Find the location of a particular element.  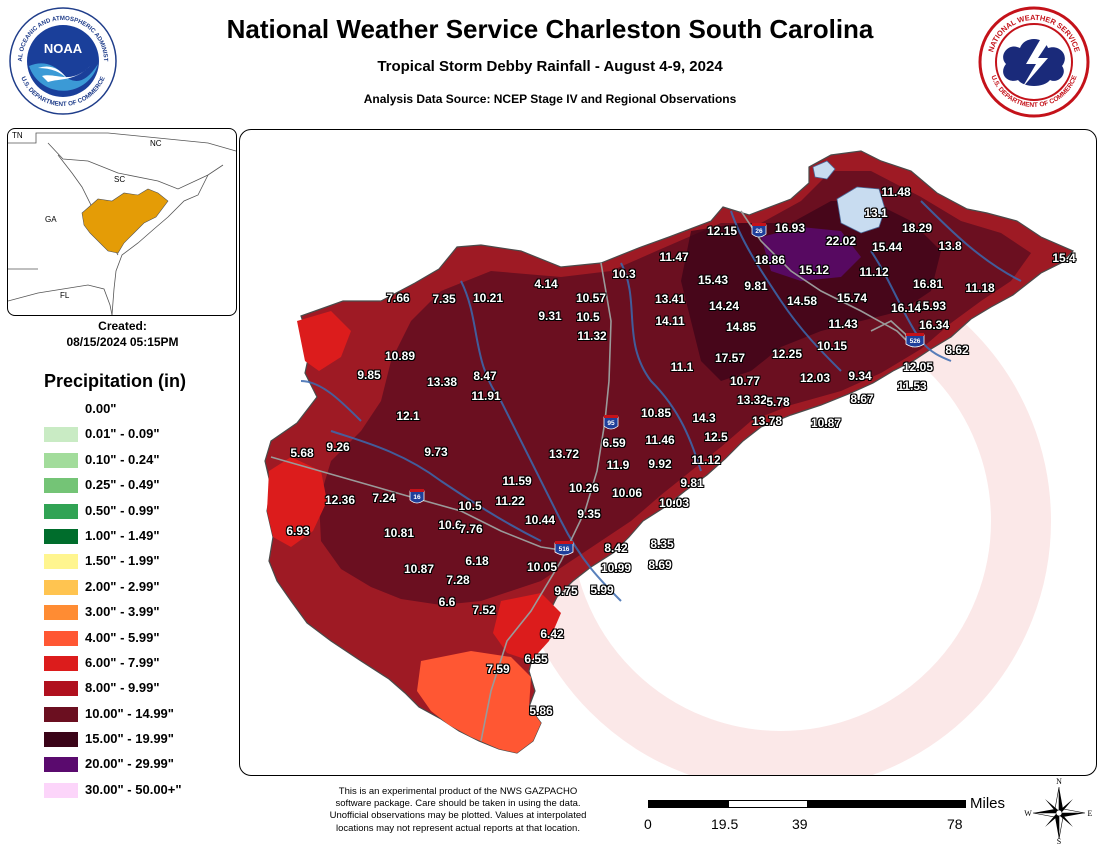

observation-label: 4.14 is located at coordinates (546, 284).